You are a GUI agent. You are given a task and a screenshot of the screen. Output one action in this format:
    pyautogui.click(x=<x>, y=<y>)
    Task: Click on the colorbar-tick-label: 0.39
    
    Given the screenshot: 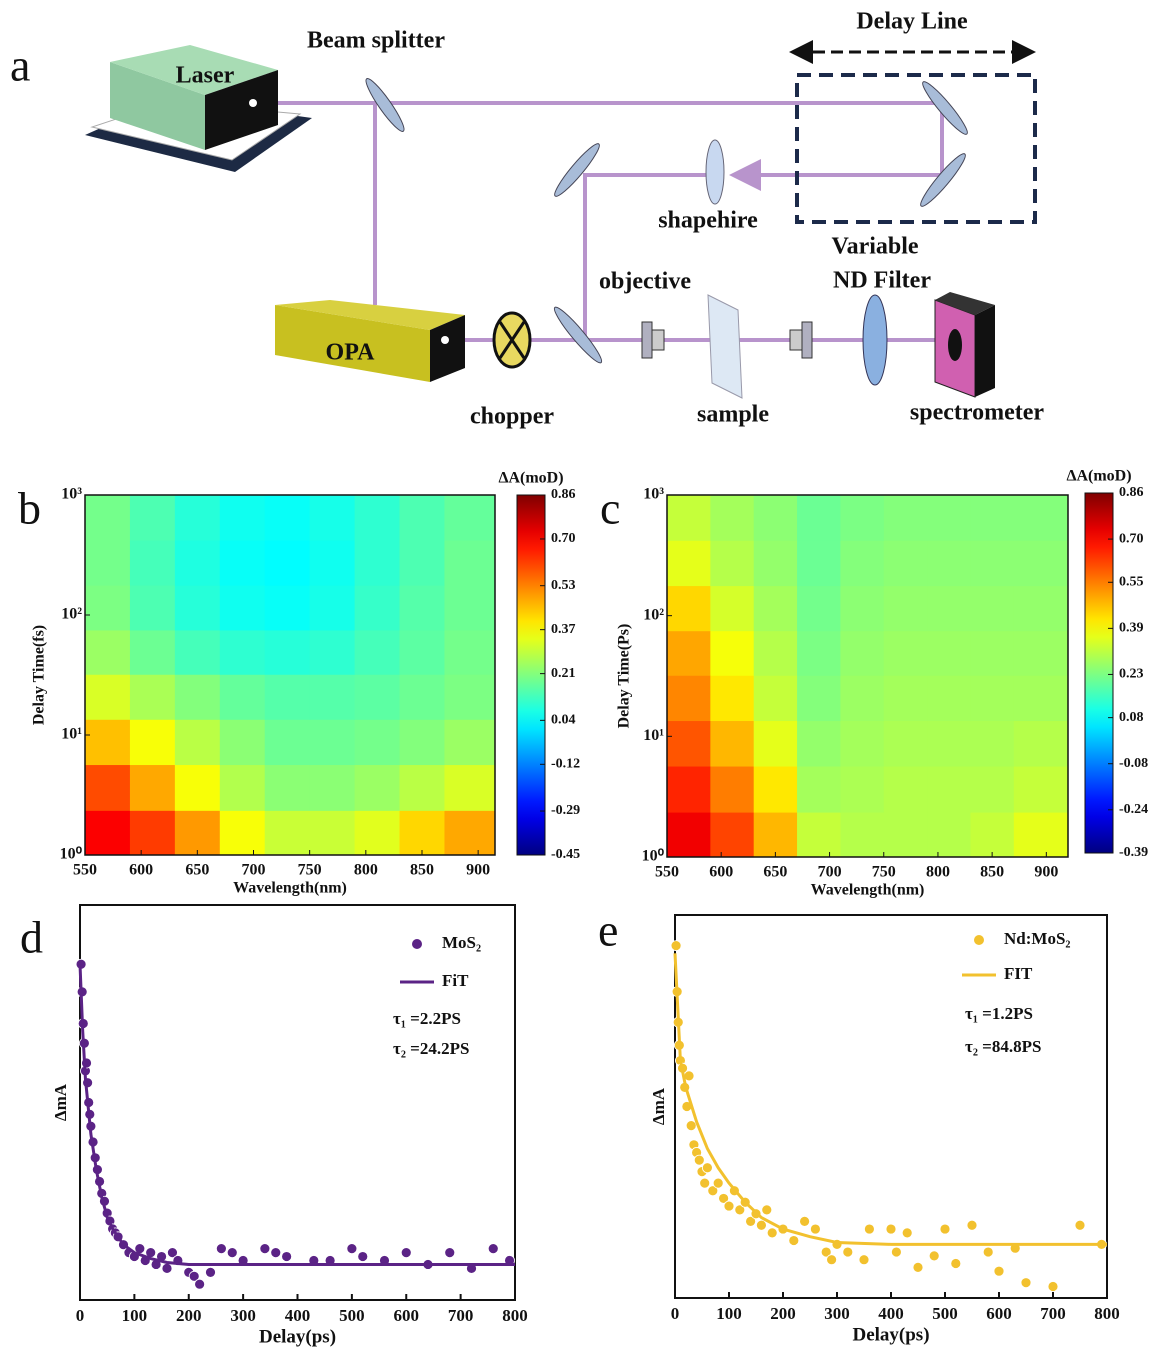 What is the action you would take?
    pyautogui.click(x=1131, y=628)
    